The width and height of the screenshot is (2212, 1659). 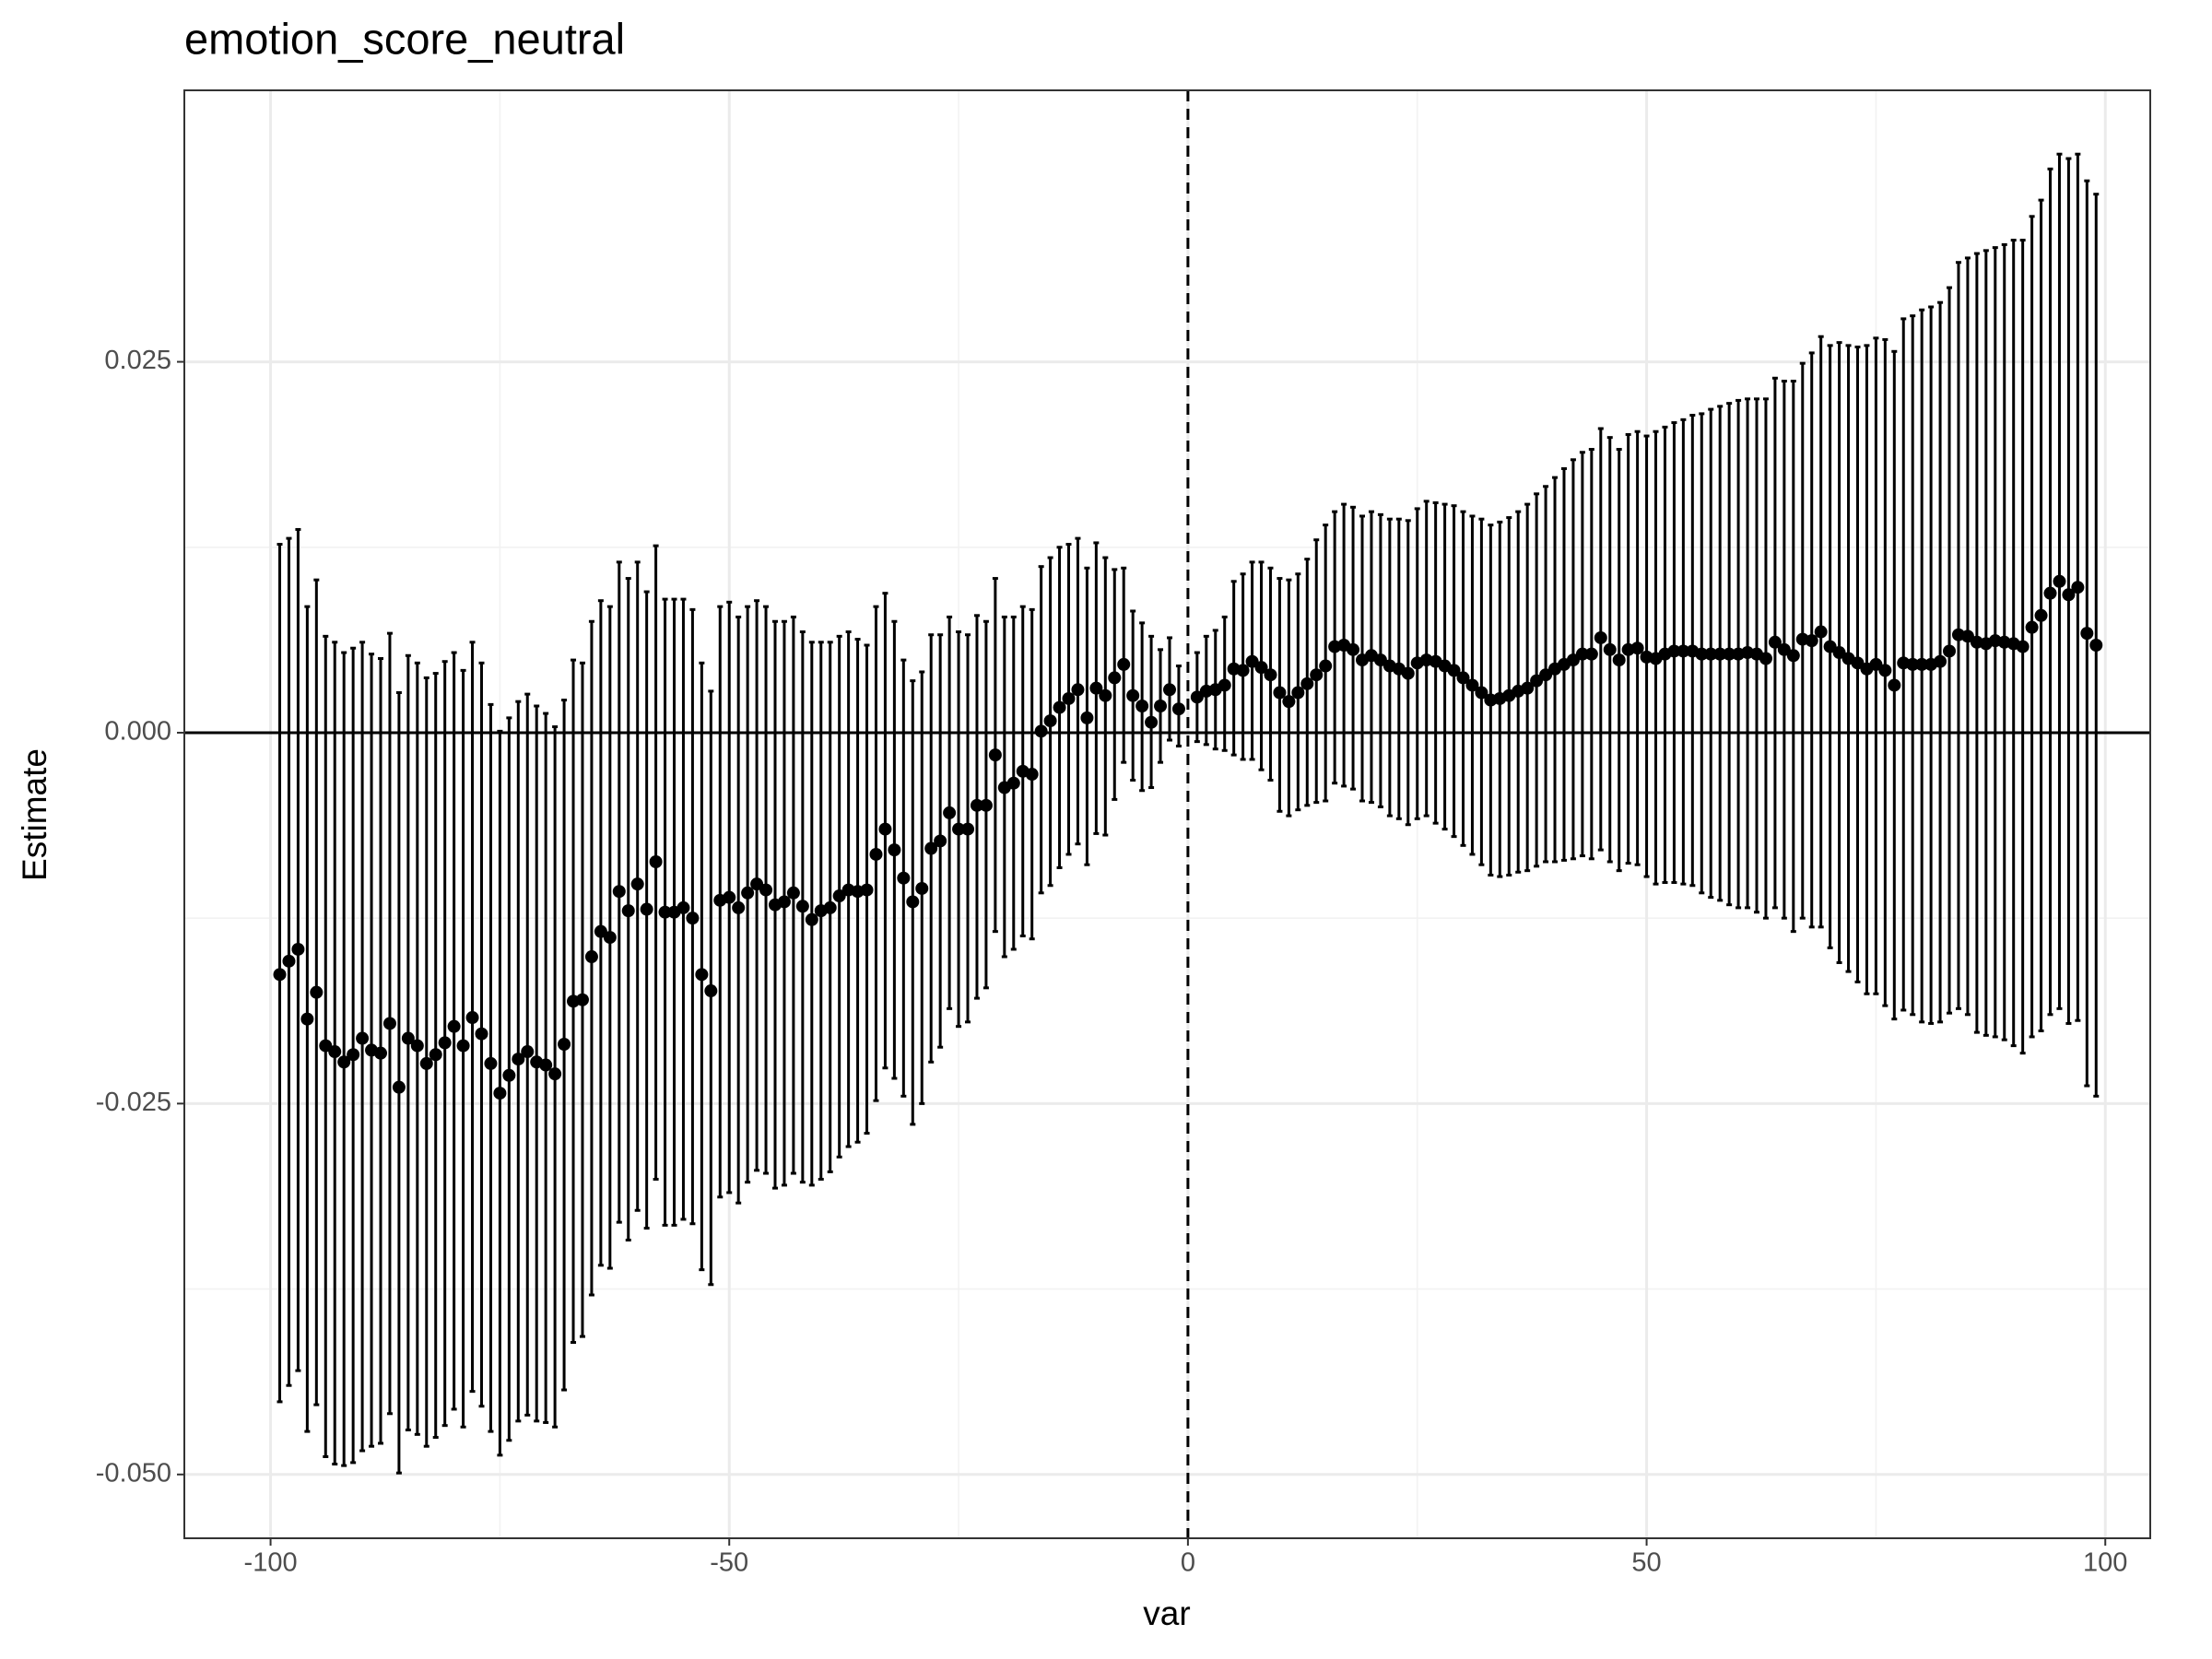 I want to click on x-tick-label: 0, so click(x=1188, y=1563).